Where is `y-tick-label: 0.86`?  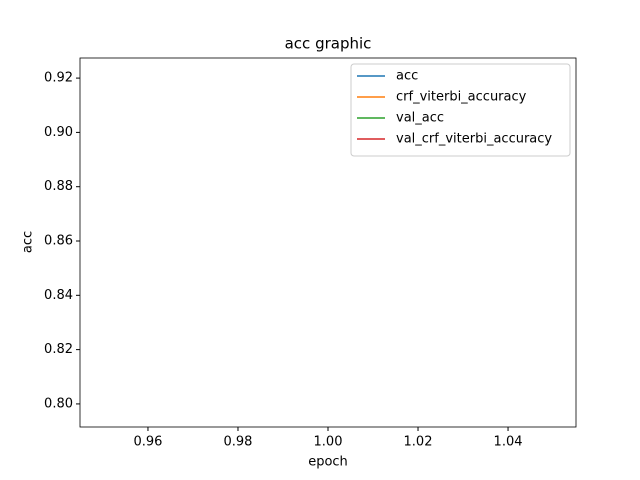 y-tick-label: 0.86 is located at coordinates (58, 241).